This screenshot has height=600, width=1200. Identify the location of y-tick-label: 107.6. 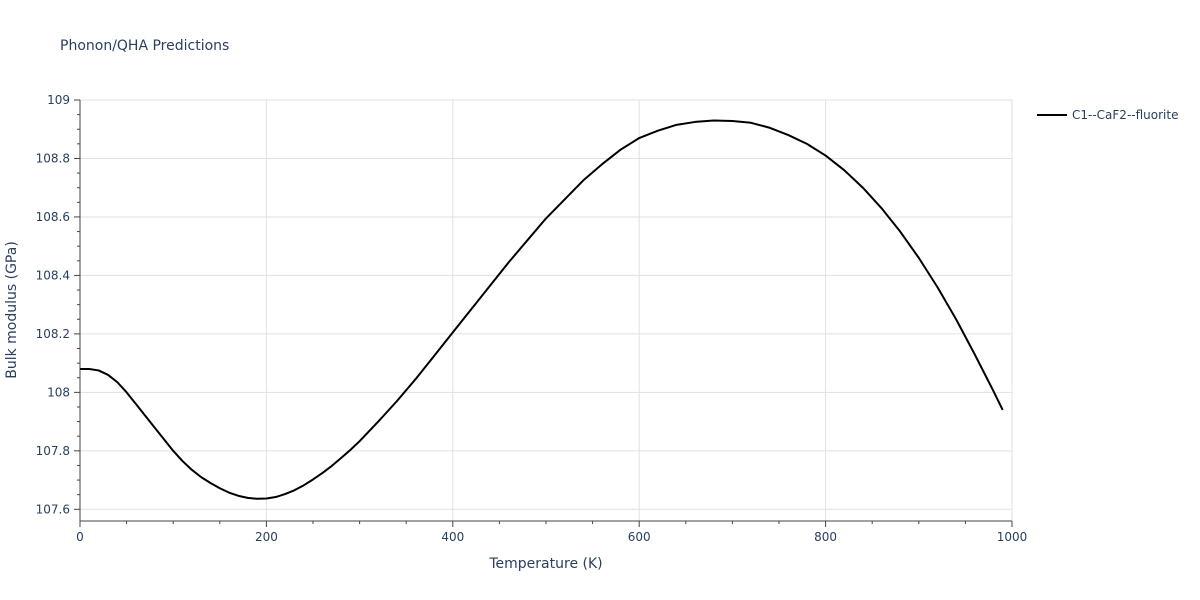
(53, 509).